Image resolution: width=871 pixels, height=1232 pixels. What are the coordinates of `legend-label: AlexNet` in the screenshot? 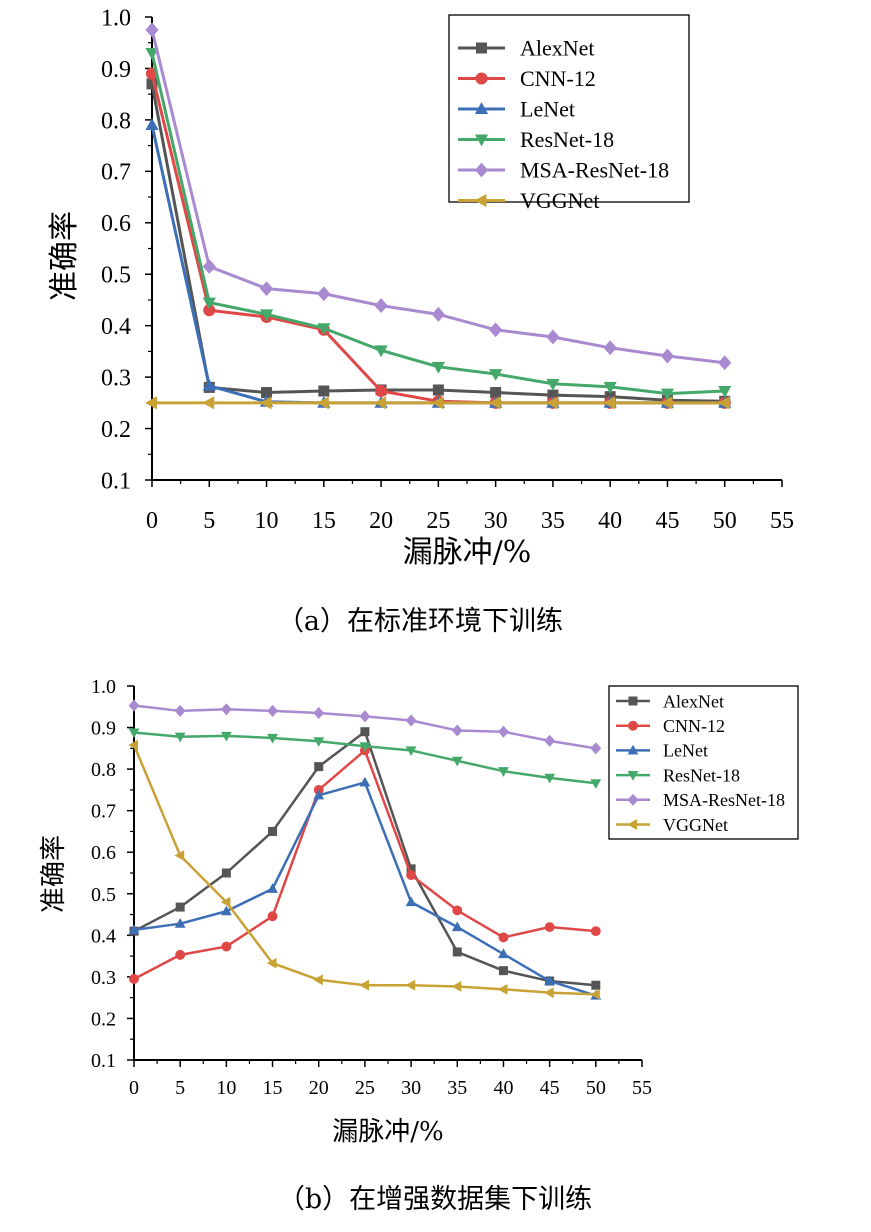 It's located at (557, 48).